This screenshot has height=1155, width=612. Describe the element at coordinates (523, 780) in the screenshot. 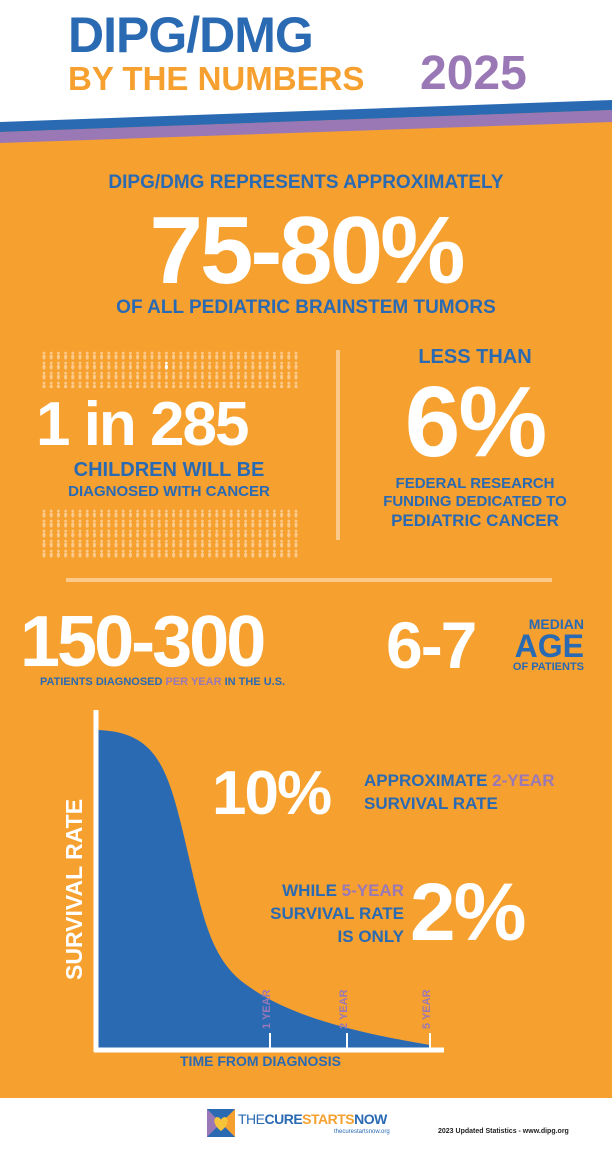

I see `two-year-highlight: 2-YEAR` at that location.